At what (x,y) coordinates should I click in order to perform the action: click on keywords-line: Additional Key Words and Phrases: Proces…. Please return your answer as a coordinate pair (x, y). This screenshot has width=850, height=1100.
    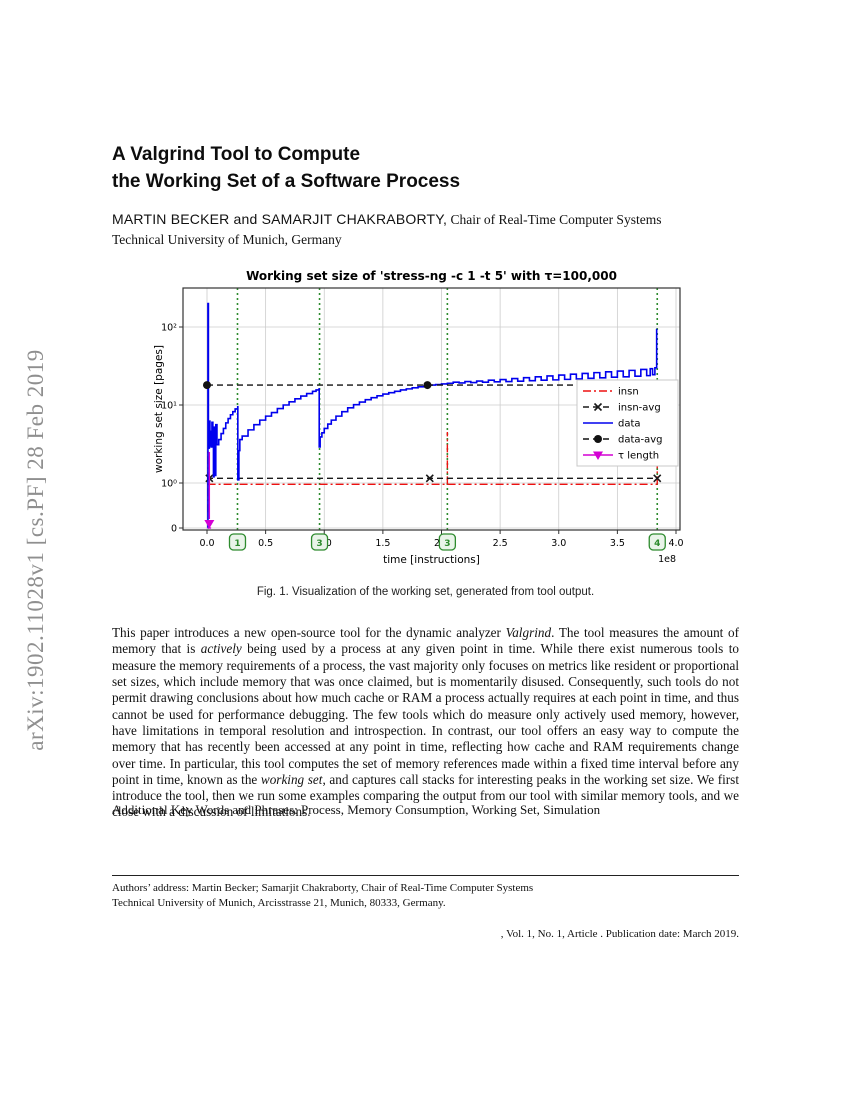
    Looking at the image, I should click on (356, 809).